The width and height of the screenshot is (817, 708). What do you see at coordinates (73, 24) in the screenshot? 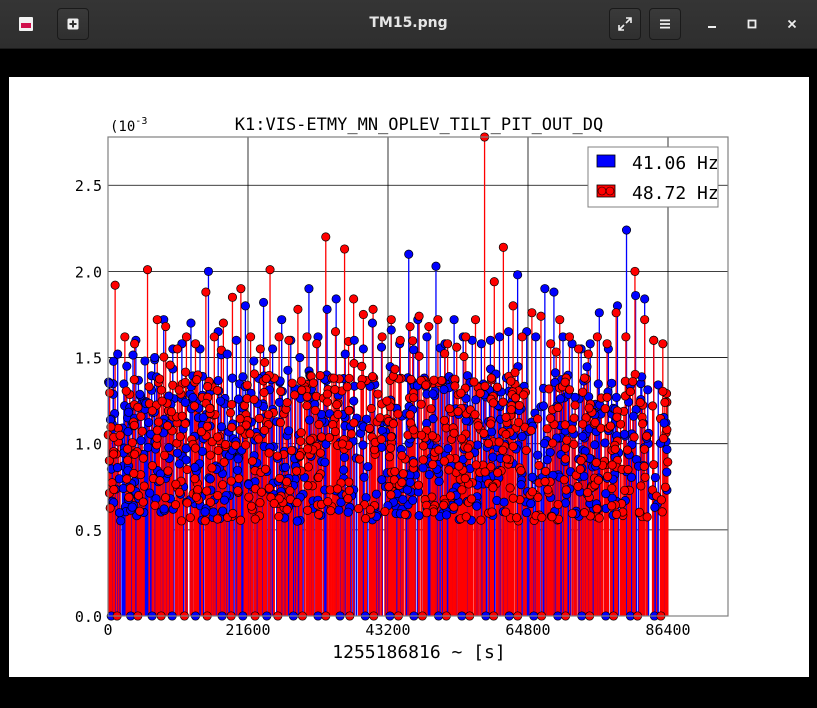
I see `new-window-button` at bounding box center [73, 24].